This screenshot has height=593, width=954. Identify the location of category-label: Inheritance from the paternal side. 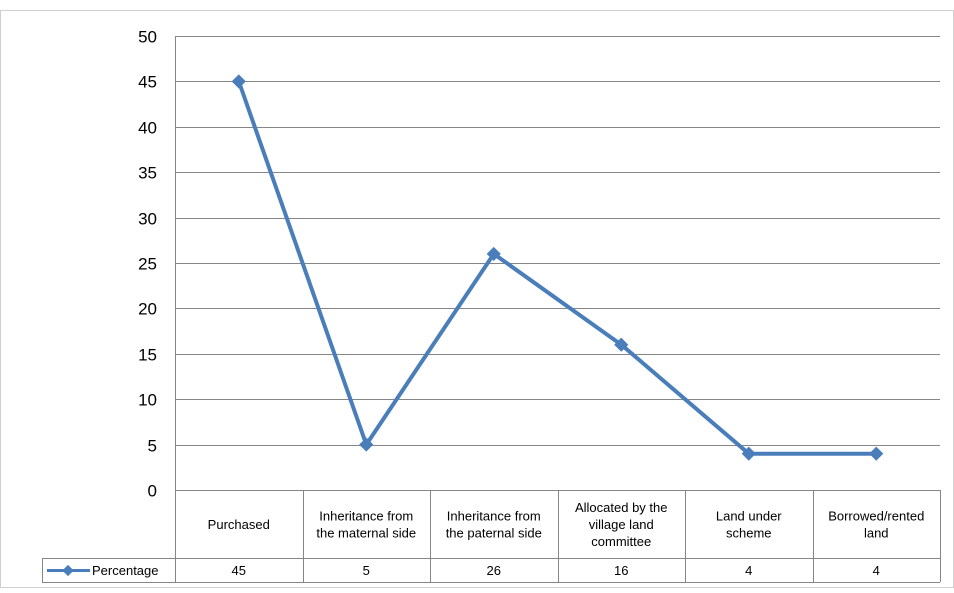
(494, 525).